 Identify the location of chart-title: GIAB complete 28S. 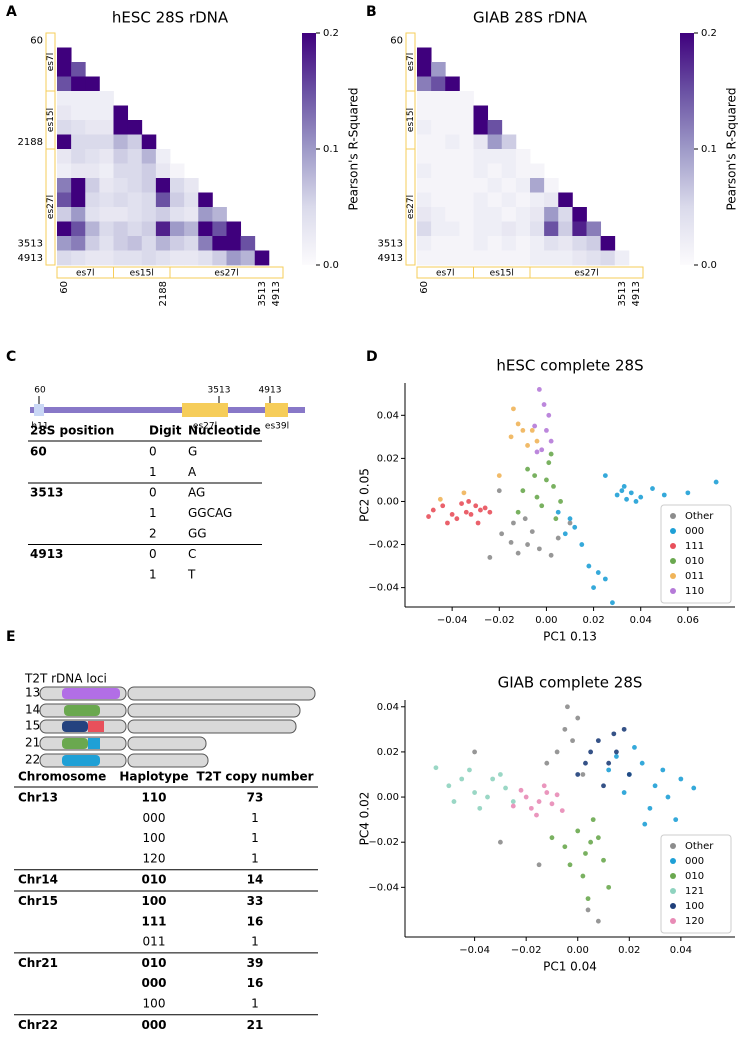
(570, 683).